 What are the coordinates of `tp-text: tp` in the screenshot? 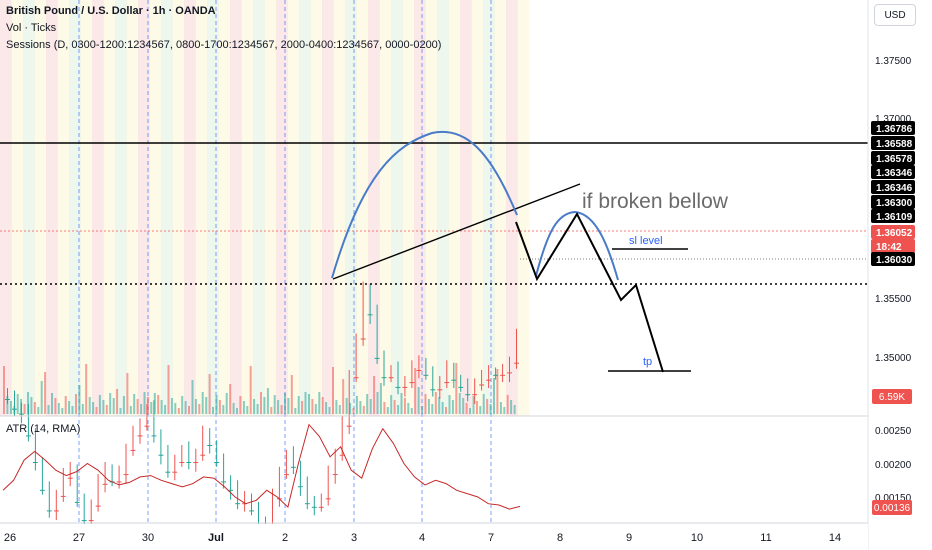 It's located at (647, 362).